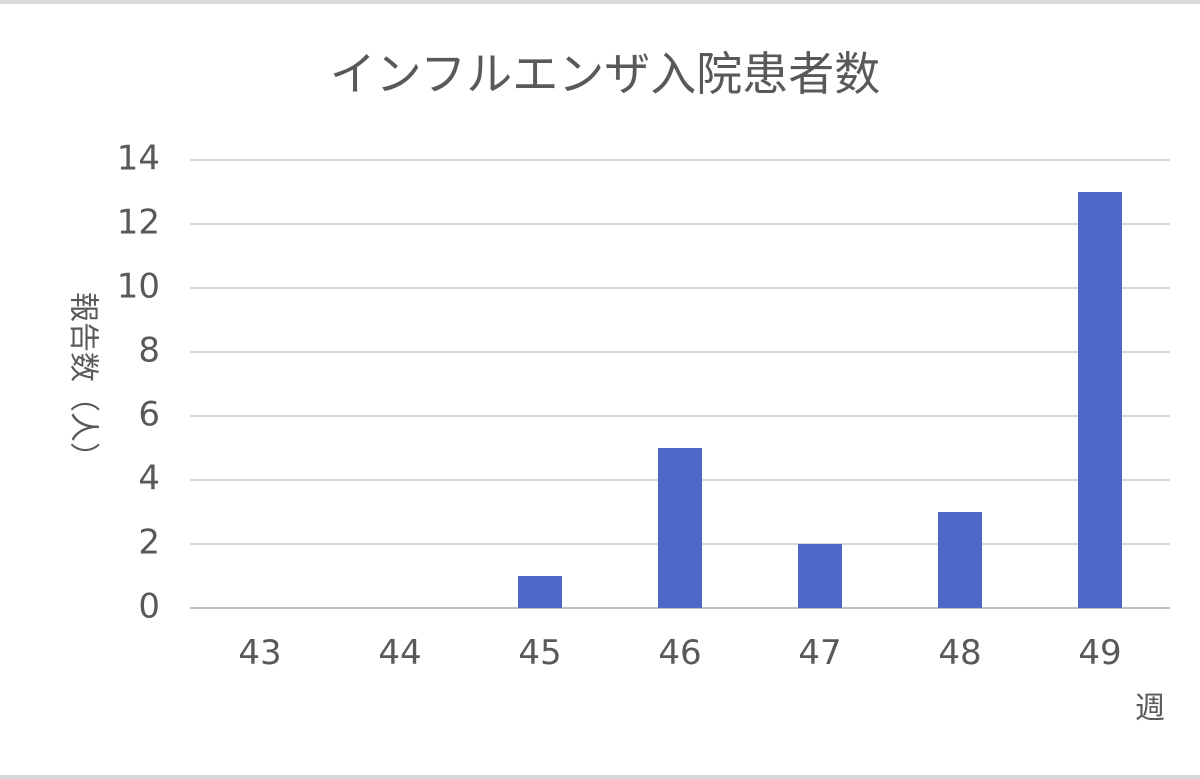 The image size is (1200, 779). Describe the element at coordinates (959, 653) in the screenshot. I see `x-tick-label: 48` at that location.